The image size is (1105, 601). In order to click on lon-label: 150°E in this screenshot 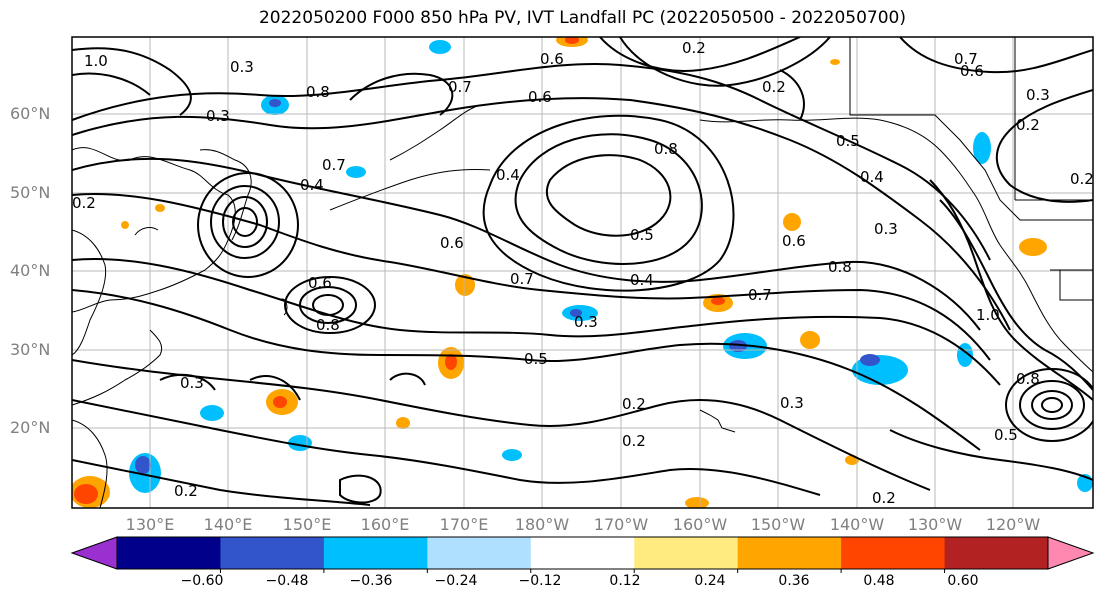, I will do `click(307, 524)`.